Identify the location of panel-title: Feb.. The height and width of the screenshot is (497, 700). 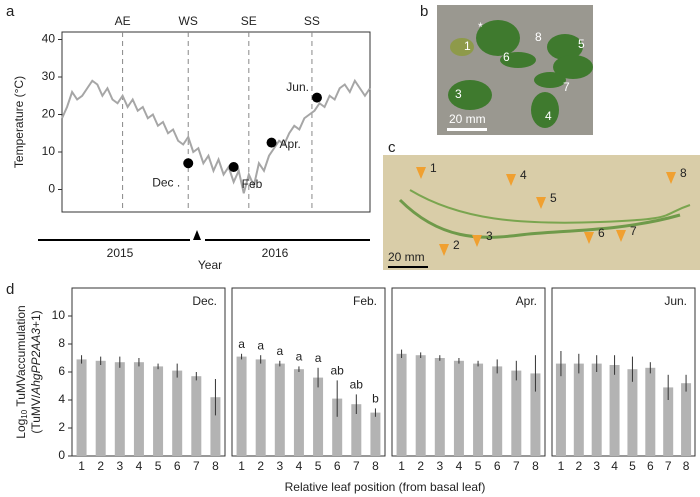
(365, 301).